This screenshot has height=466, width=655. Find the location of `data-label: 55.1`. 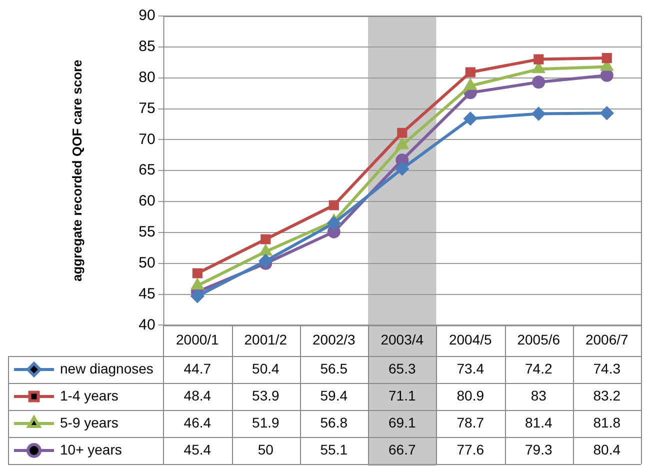

data-label: 55.1 is located at coordinates (334, 449).